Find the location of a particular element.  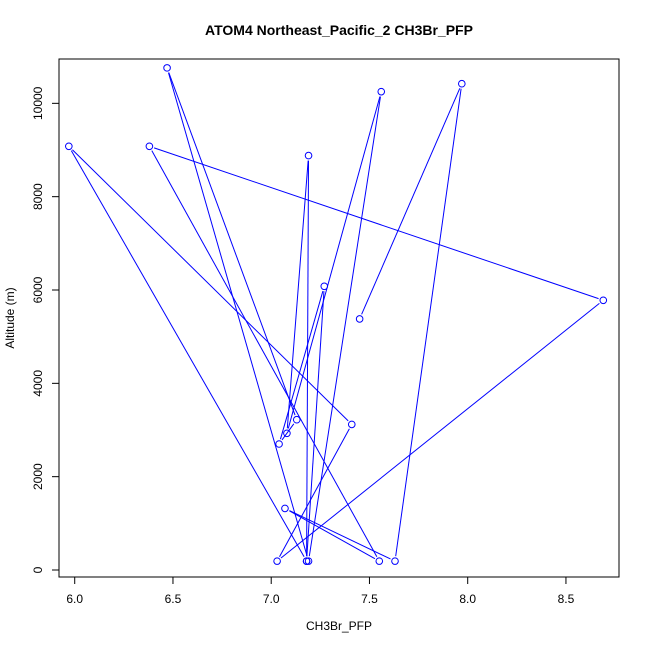

x-tick-label: 8.5 is located at coordinates (566, 599).